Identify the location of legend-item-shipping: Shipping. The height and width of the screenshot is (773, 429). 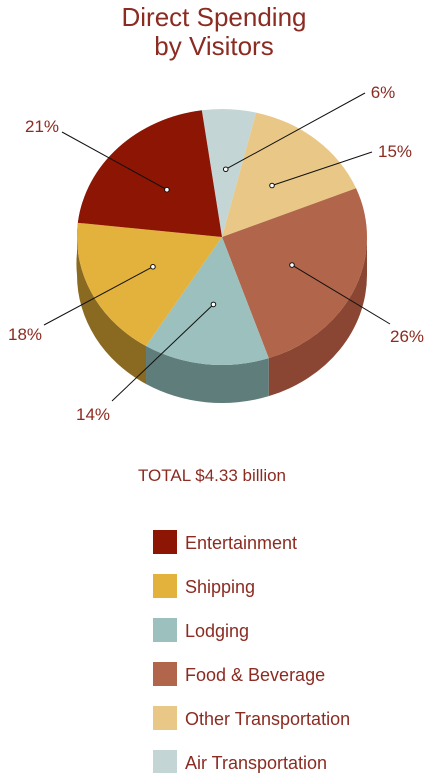
(204, 586).